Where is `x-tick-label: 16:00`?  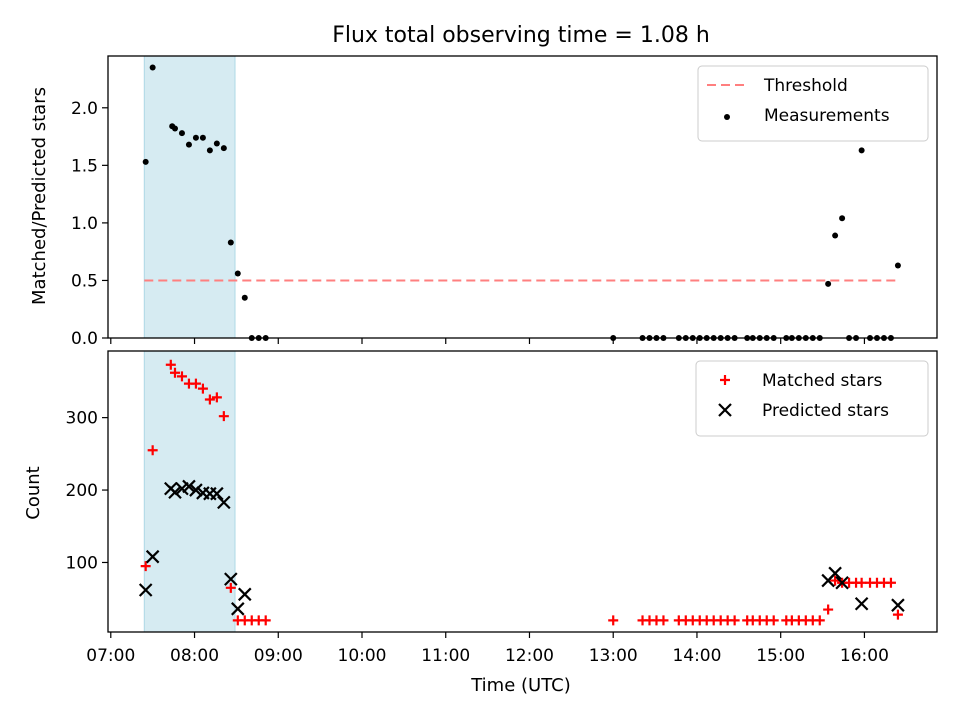 x-tick-label: 16:00 is located at coordinates (864, 656).